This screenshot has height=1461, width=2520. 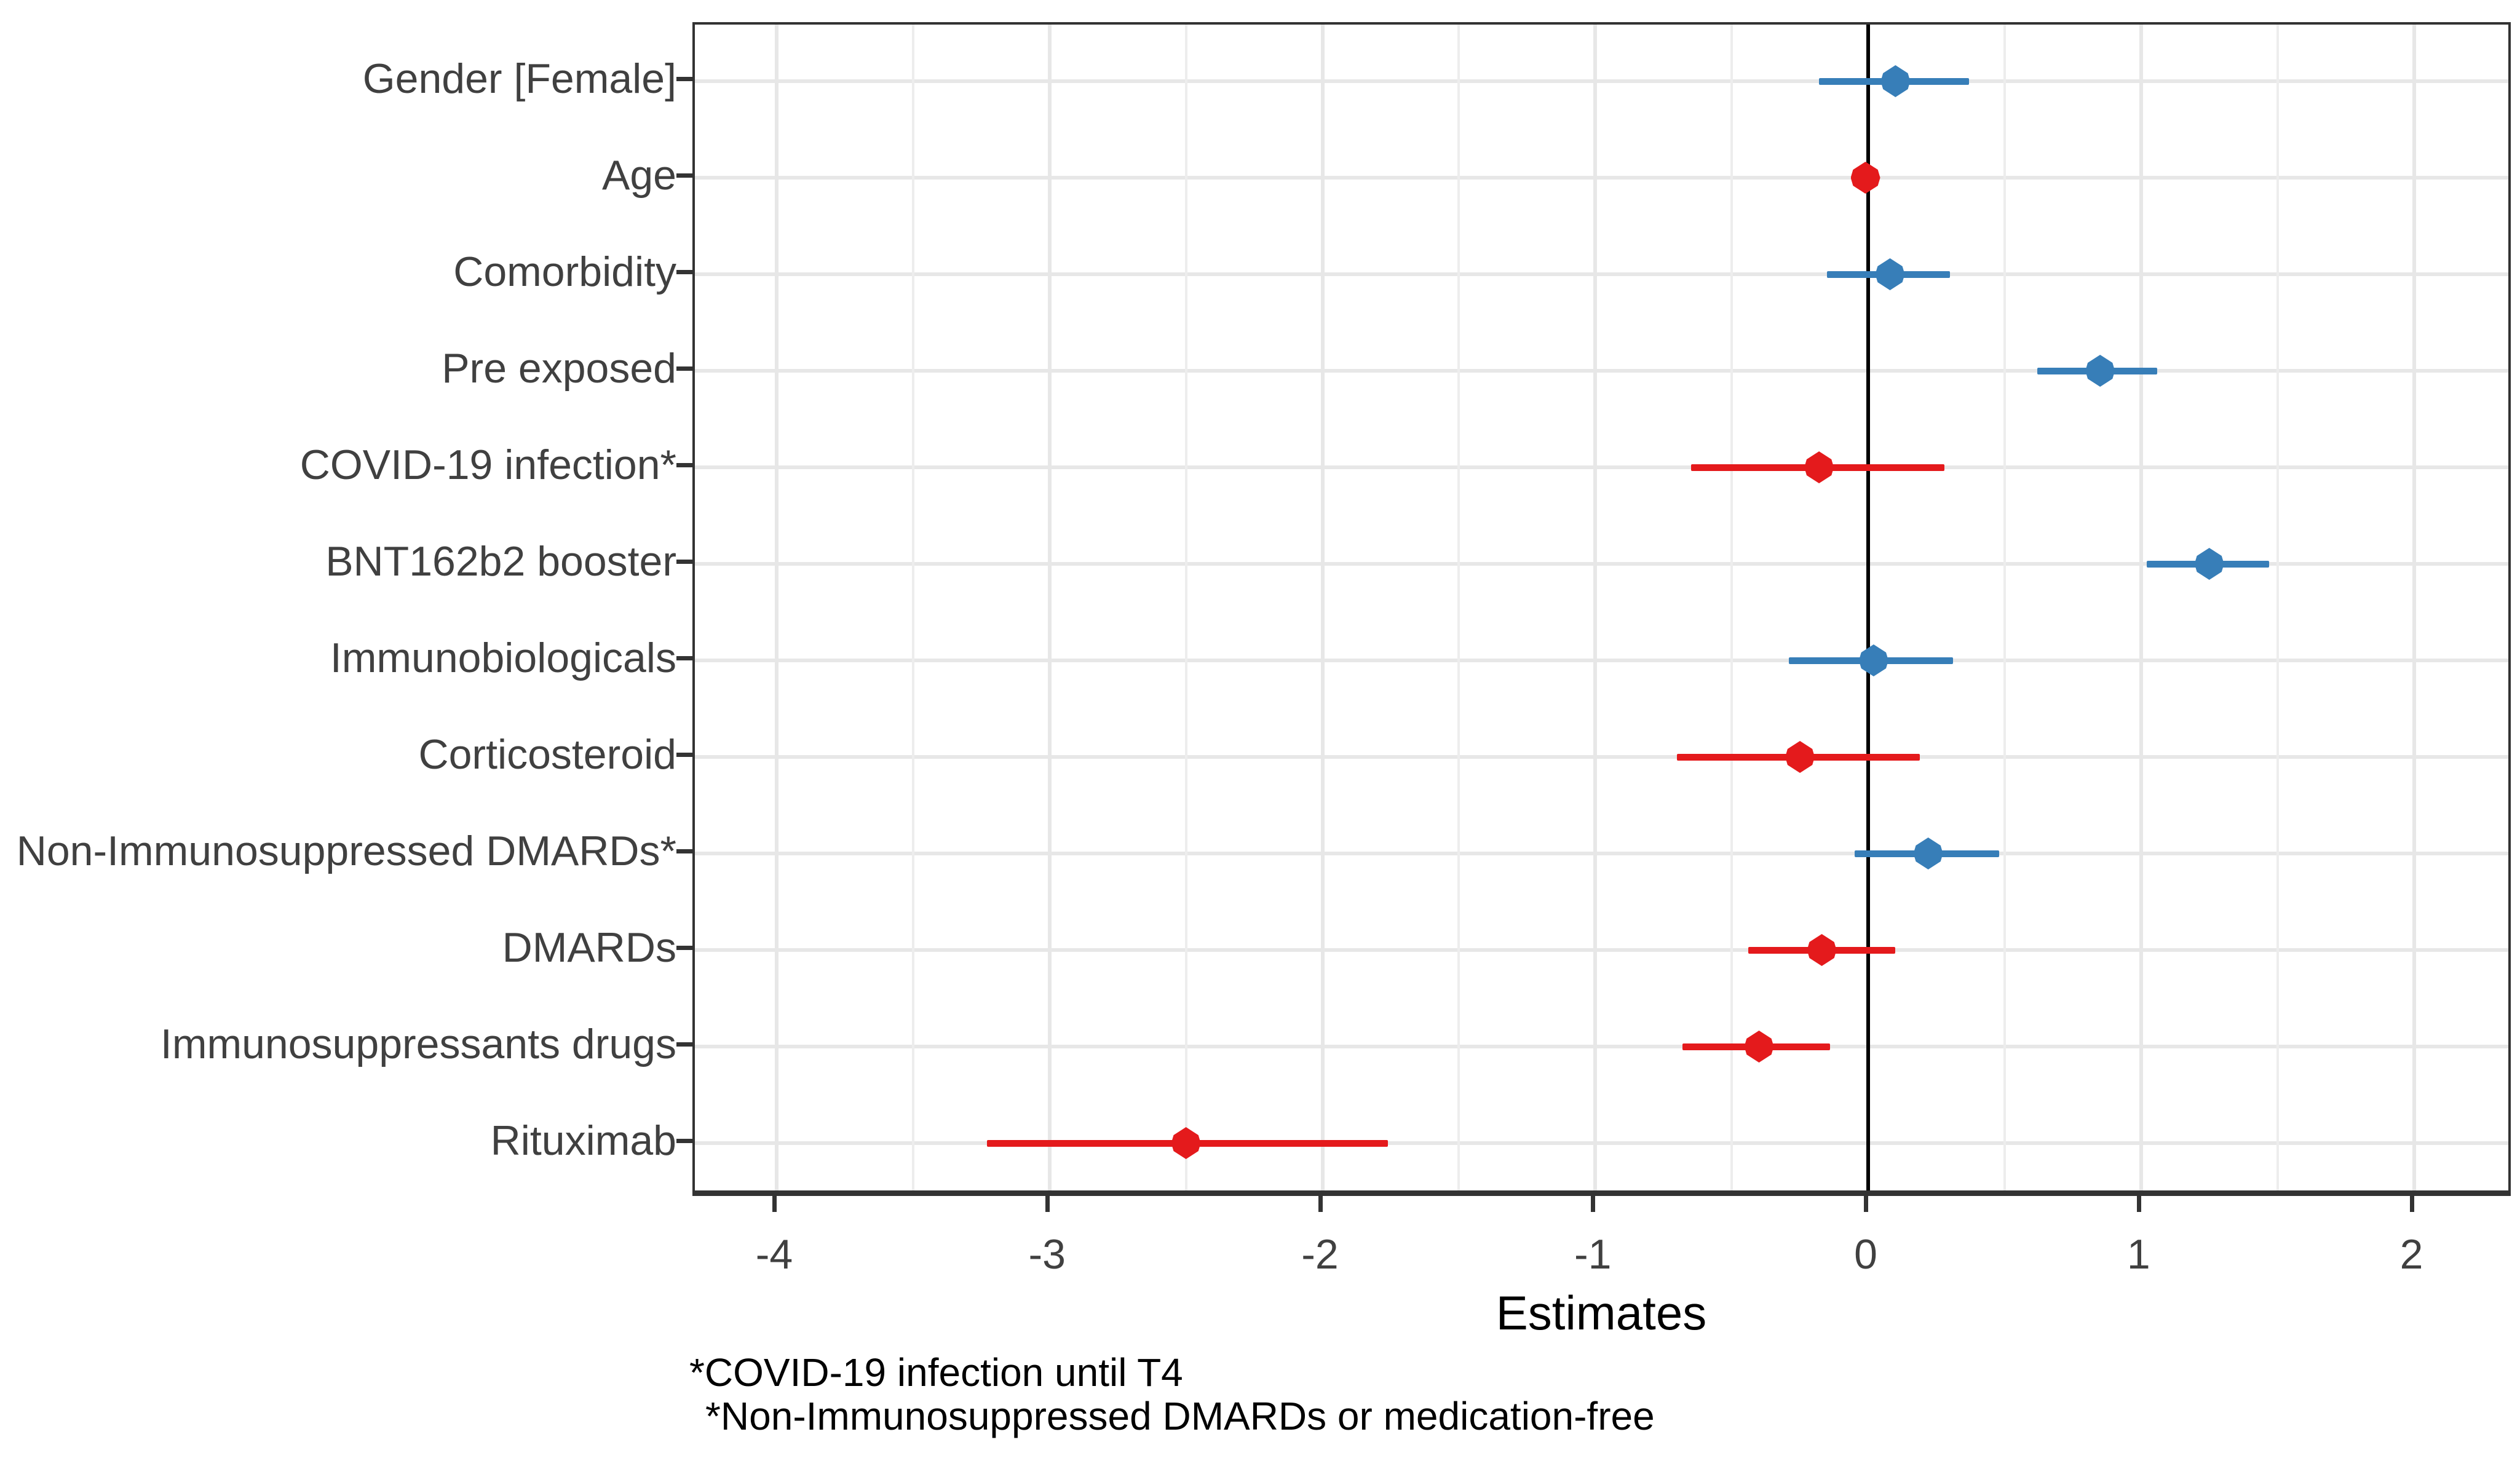 What do you see at coordinates (564, 271) in the screenshot?
I see `y-axis-label: Comorbidity` at bounding box center [564, 271].